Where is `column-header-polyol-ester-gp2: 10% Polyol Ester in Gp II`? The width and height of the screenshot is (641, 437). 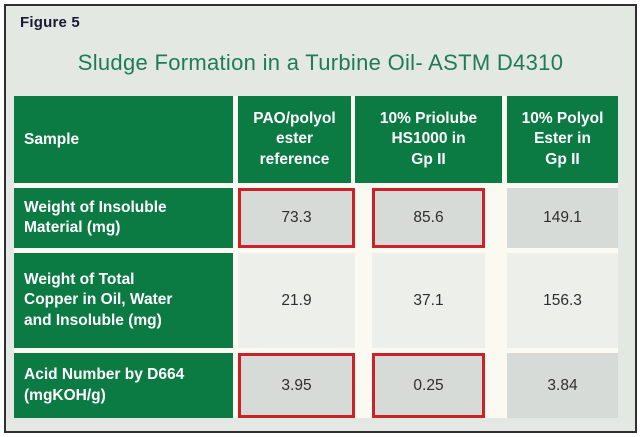 column-header-polyol-ester-gp2: 10% Polyol Ester in Gp II is located at coordinates (562, 139).